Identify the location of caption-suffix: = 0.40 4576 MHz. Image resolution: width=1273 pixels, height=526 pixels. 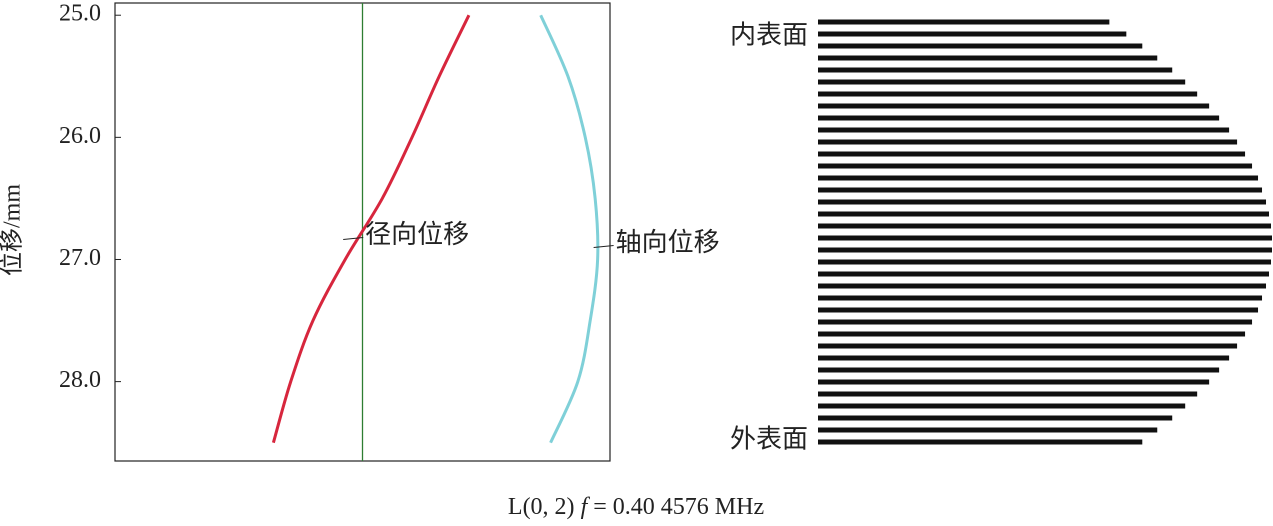
(678, 507).